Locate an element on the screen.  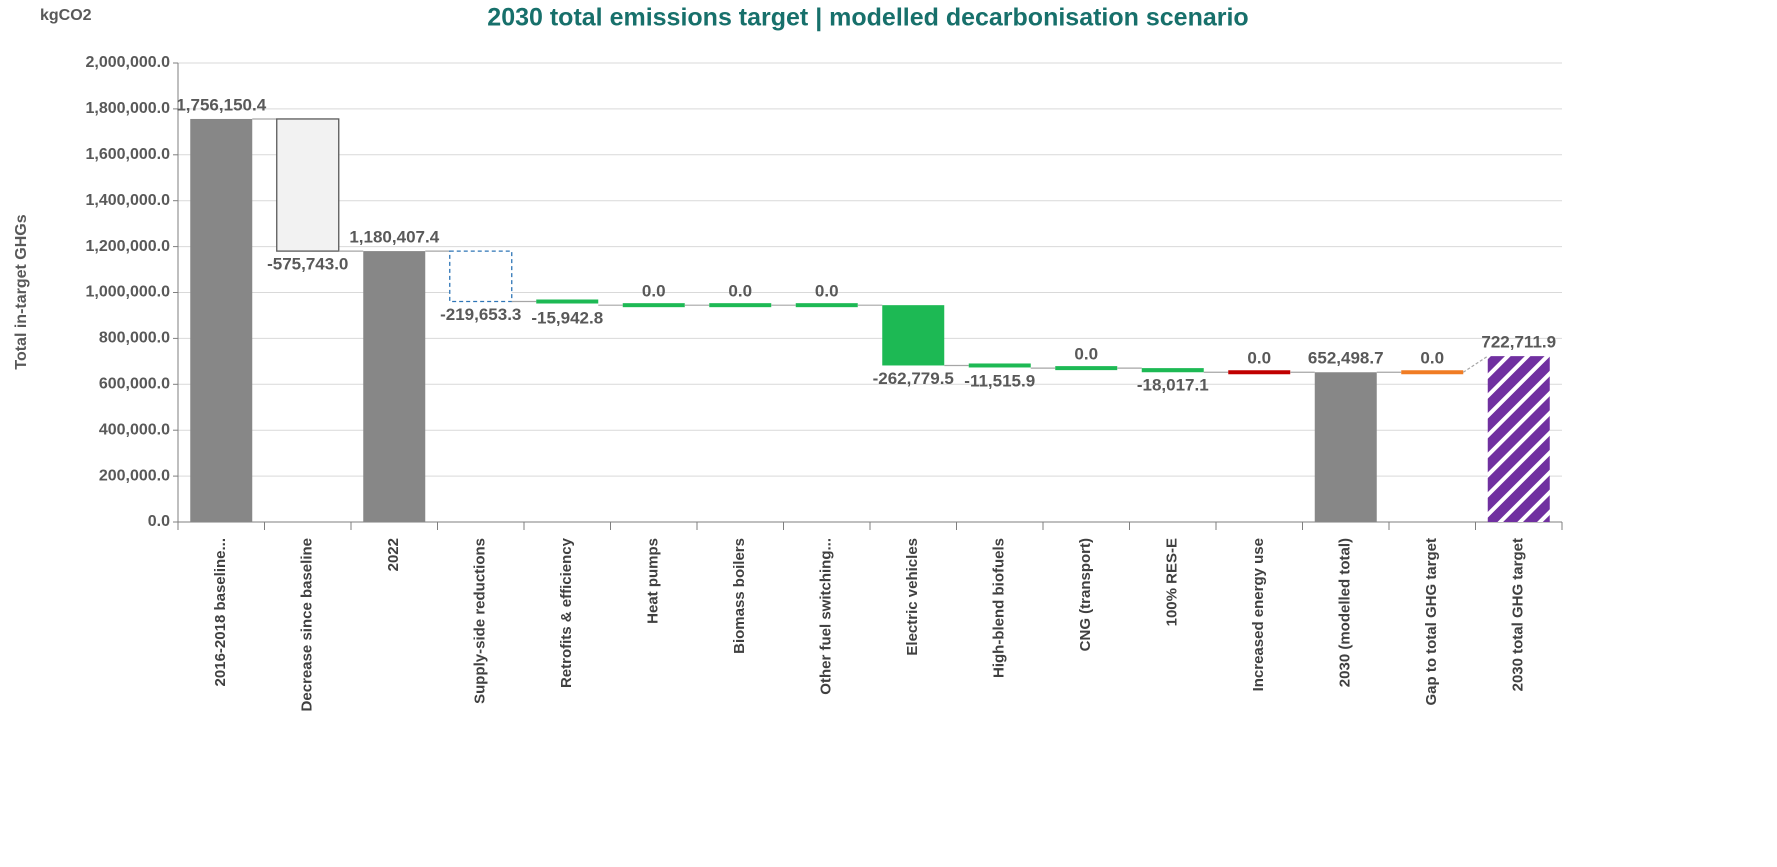
value-label: -15,942.8 is located at coordinates (567, 318).